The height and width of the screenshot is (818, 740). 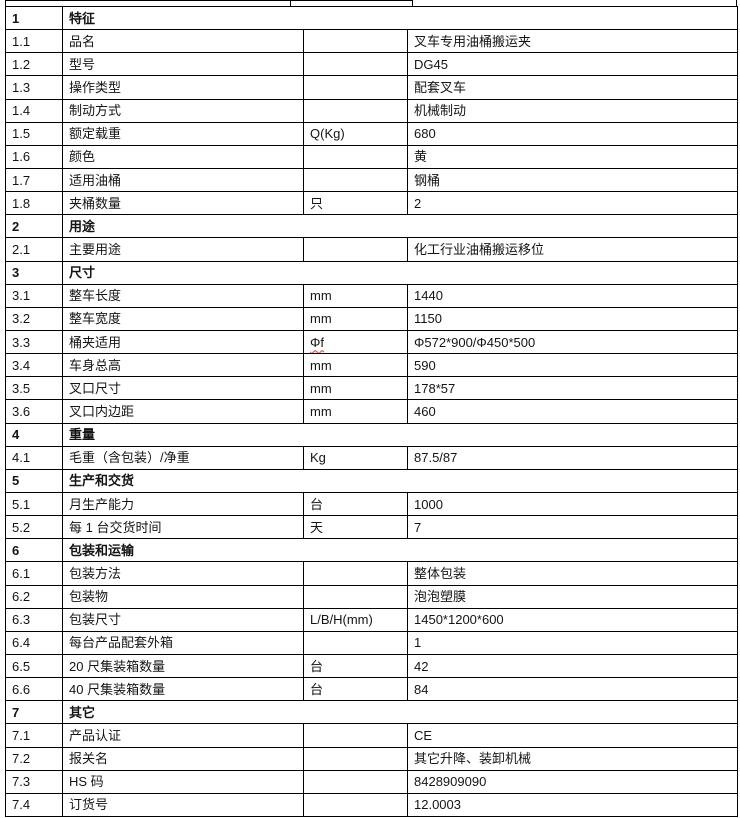 What do you see at coordinates (183, 203) in the screenshot?
I see `spec-label-cell: 夹桶数量` at bounding box center [183, 203].